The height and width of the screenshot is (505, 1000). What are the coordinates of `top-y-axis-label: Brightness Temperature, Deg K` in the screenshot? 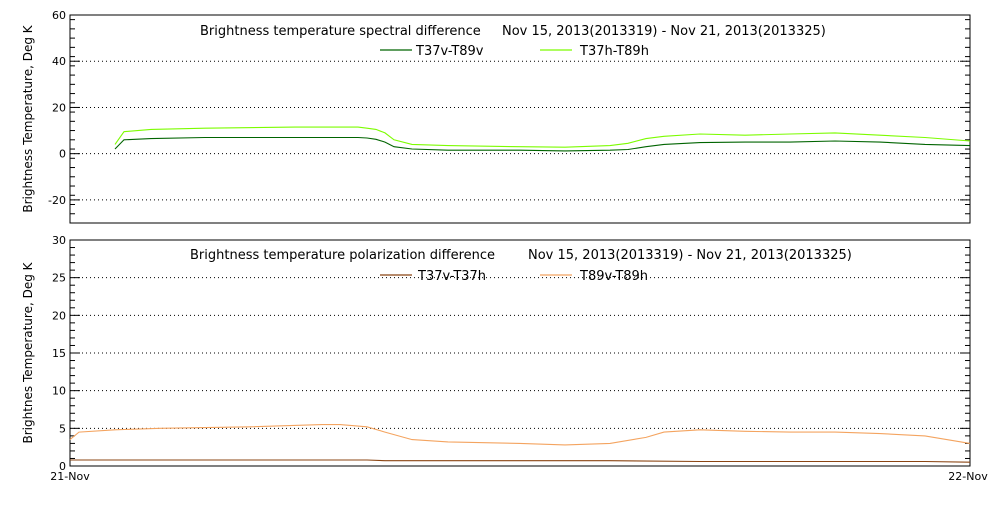 It's located at (28, 118).